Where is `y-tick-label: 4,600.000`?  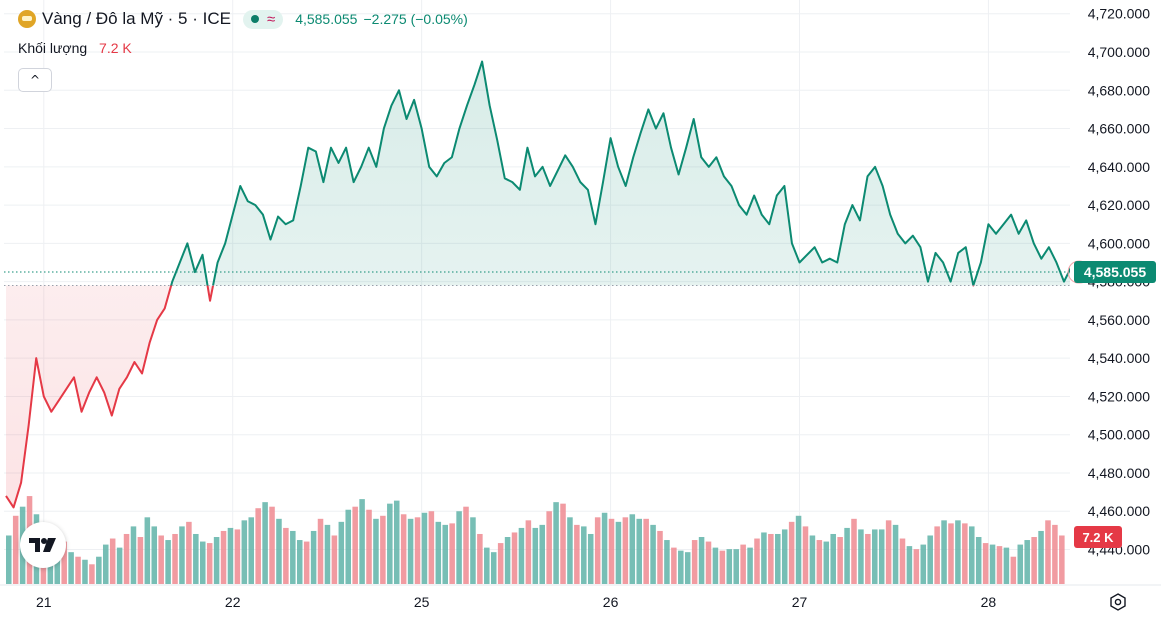
y-tick-label: 4,600.000 is located at coordinates (1119, 243).